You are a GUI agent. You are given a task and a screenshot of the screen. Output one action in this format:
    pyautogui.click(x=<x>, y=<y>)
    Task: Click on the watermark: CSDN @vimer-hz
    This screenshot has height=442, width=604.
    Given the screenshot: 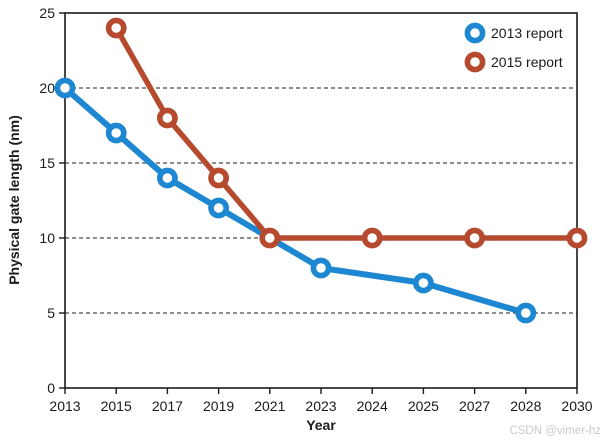 What is the action you would take?
    pyautogui.click(x=555, y=431)
    